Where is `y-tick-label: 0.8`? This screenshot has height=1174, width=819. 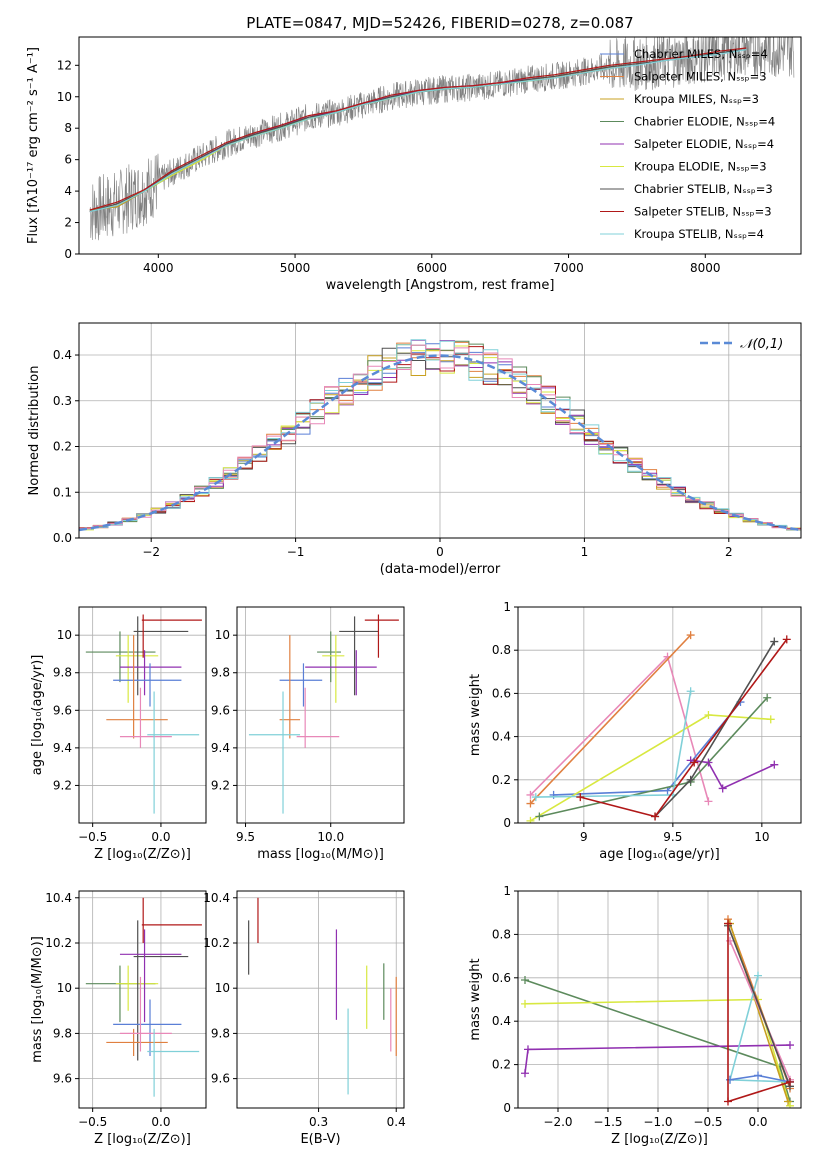 y-tick-label: 0.8 is located at coordinates (501, 934).